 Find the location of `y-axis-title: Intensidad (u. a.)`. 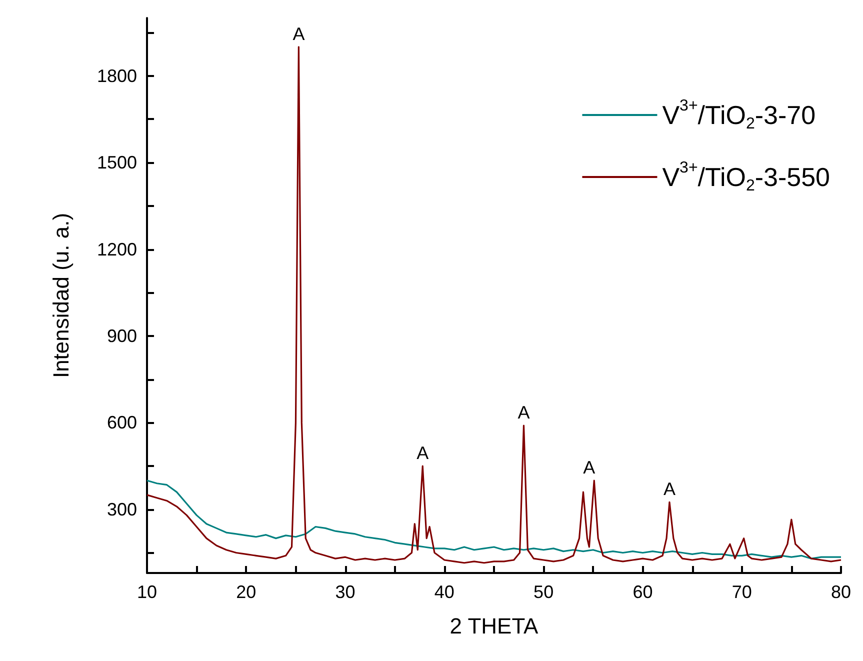

y-axis-title: Intensidad (u. a.) is located at coordinates (61, 295).